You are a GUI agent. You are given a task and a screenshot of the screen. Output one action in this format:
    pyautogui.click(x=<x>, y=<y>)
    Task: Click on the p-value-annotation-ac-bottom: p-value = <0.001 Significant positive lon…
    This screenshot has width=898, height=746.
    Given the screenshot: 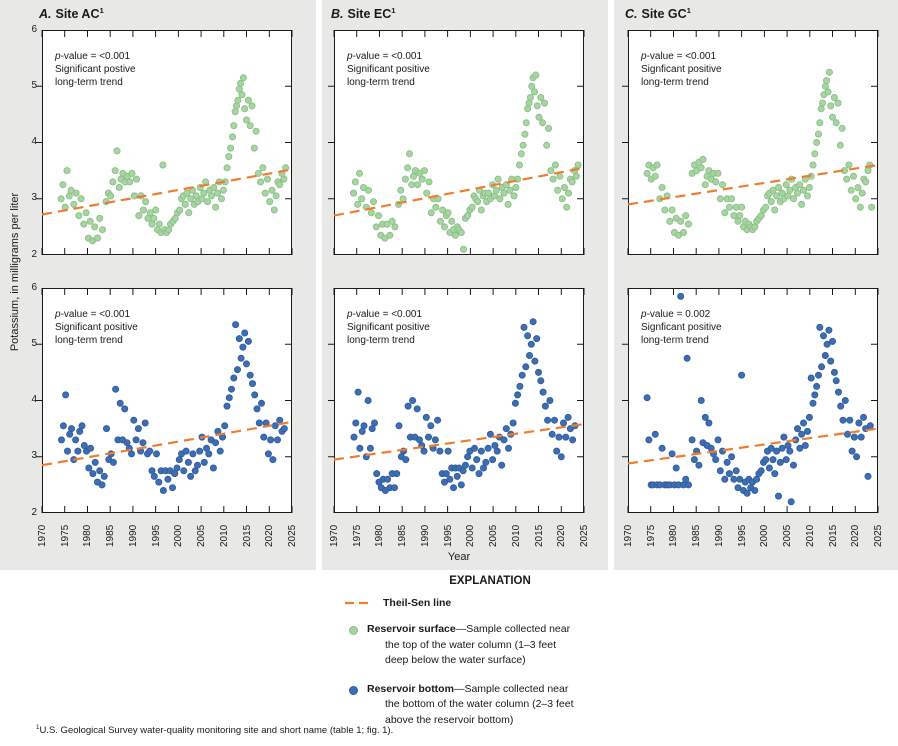 What is the action you would take?
    pyautogui.click(x=96, y=327)
    